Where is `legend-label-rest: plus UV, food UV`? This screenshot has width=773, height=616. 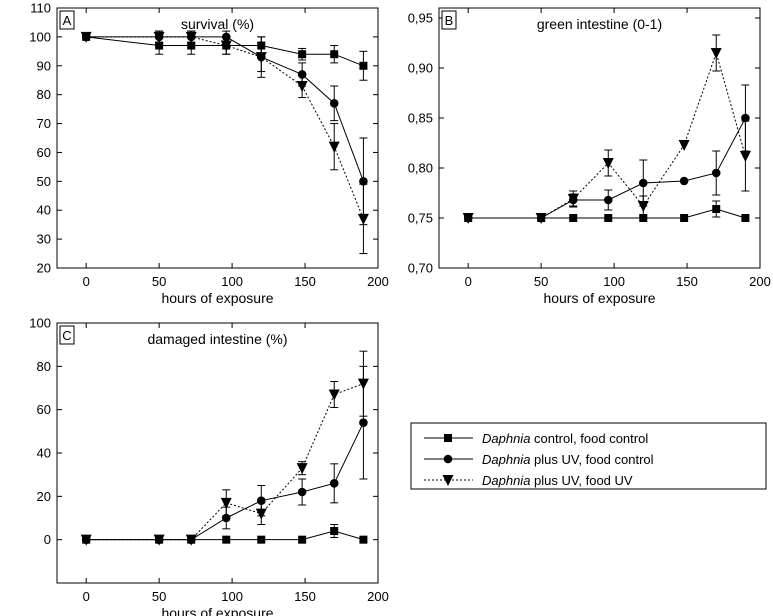
legend-label-rest: plus UV, food UV is located at coordinates (581, 480).